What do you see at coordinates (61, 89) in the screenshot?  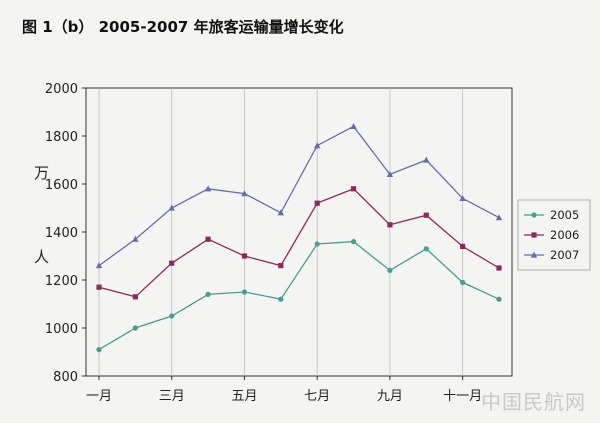 I see `y-tick-label: 2000` at bounding box center [61, 89].